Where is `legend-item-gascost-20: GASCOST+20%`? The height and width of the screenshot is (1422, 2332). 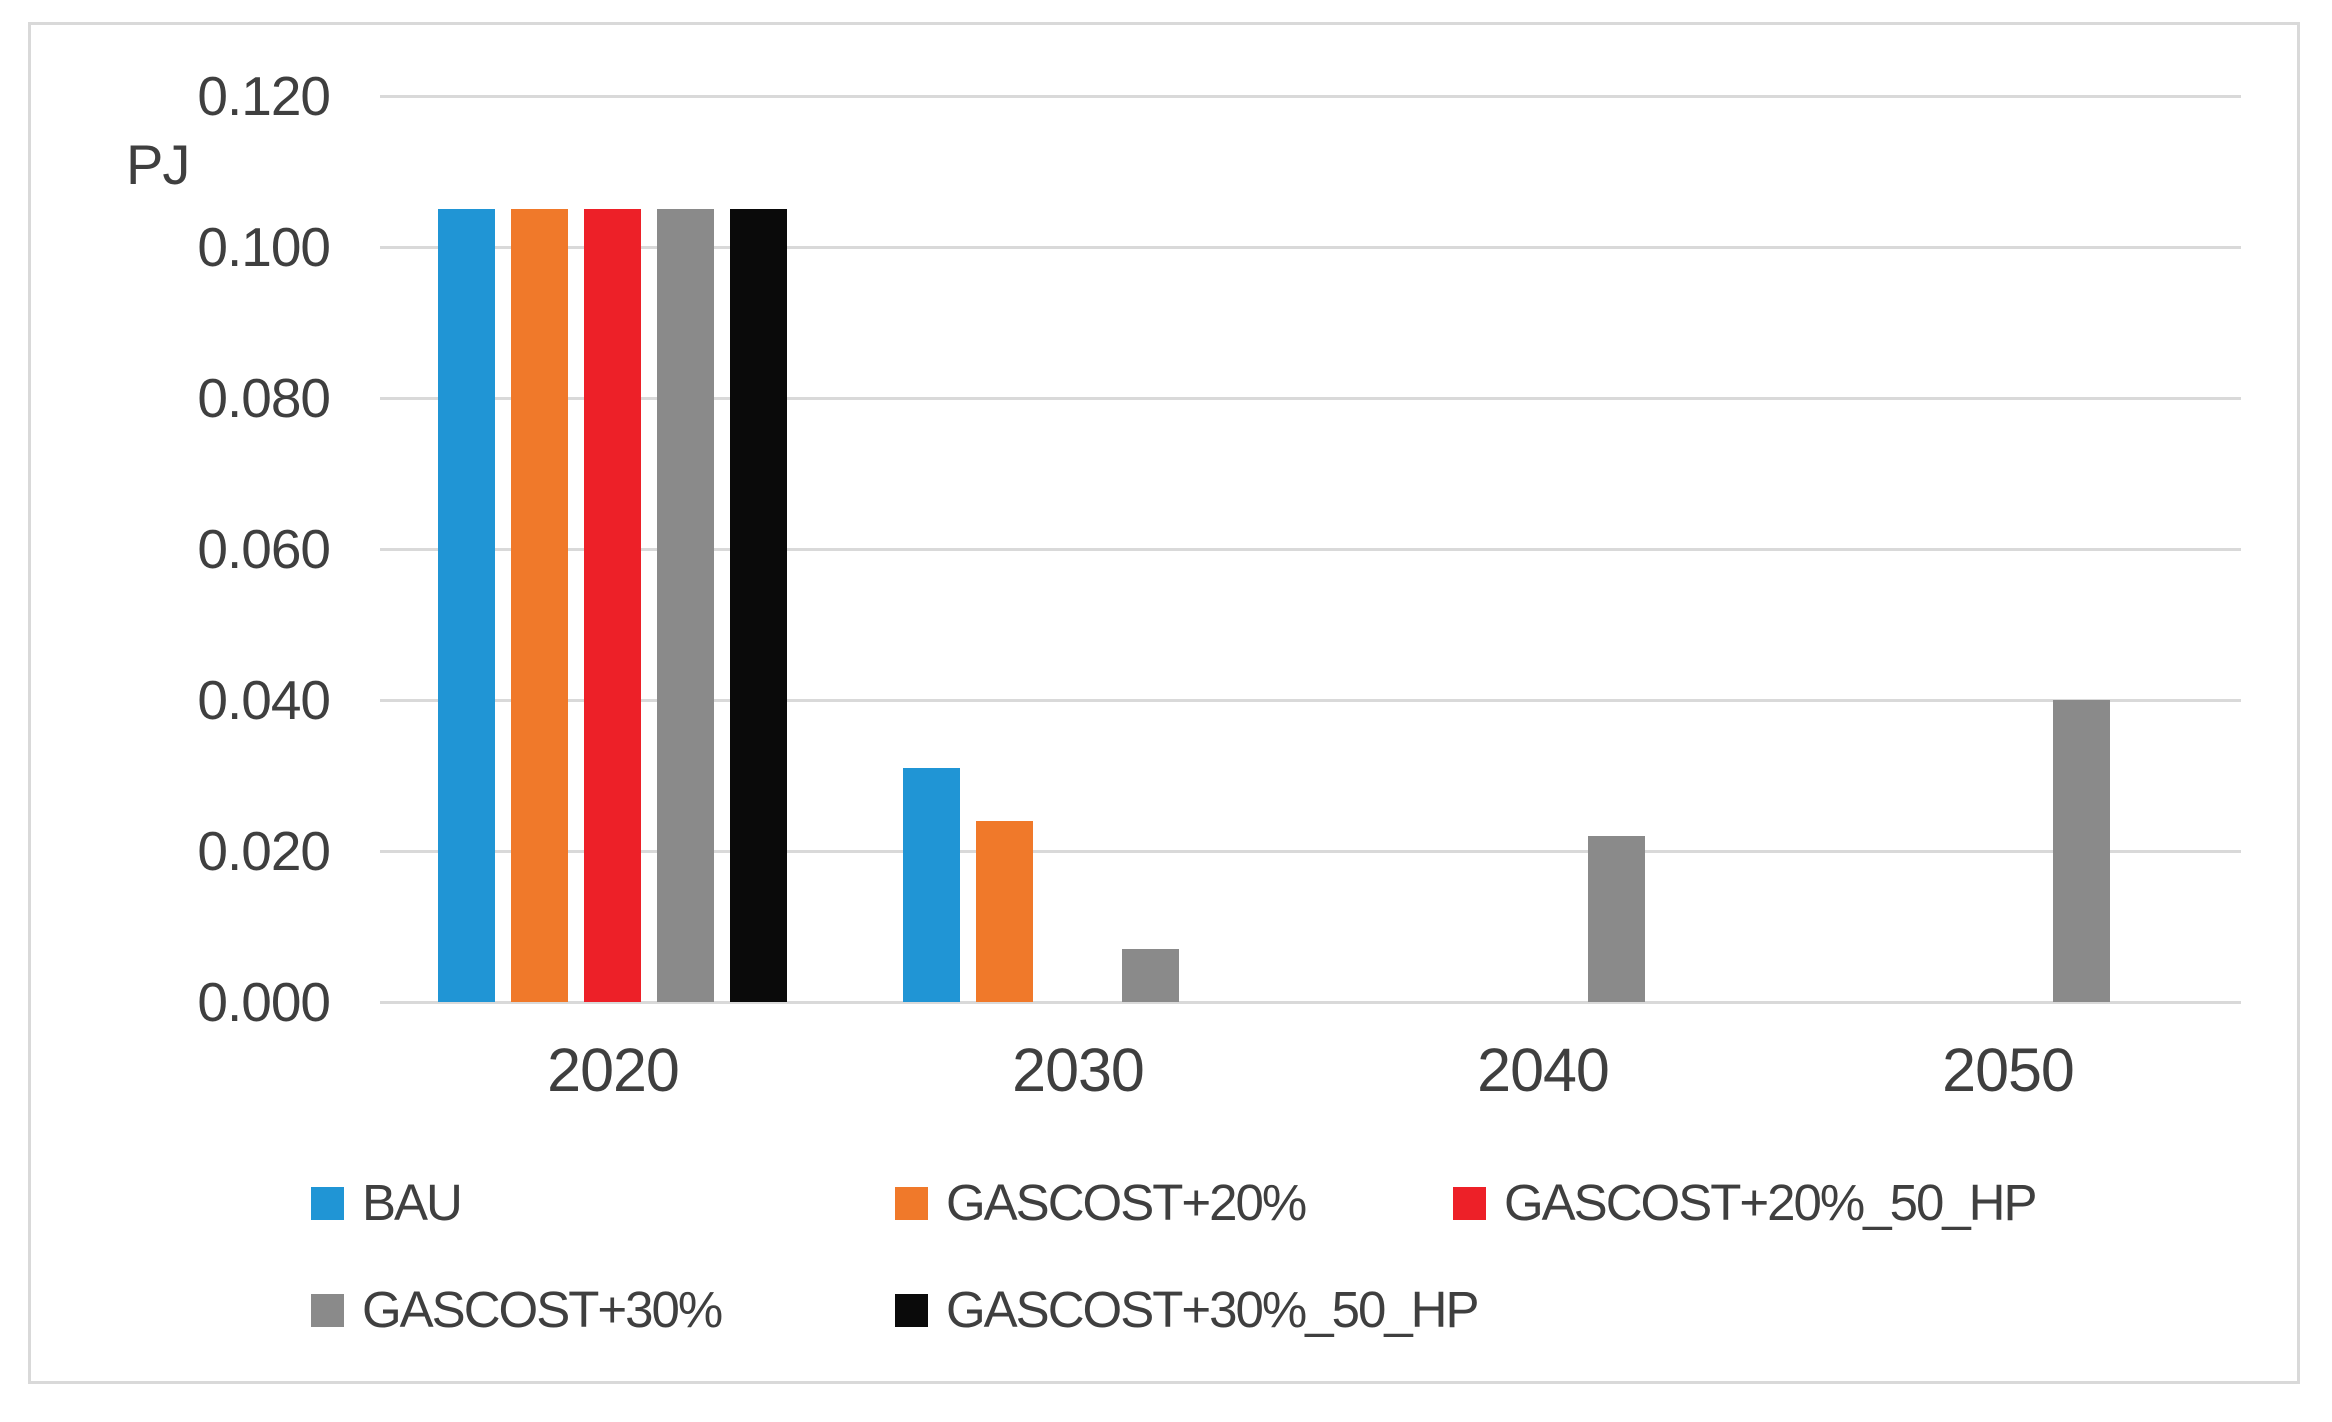 legend-item-gascost-20: GASCOST+20% is located at coordinates (1101, 1202).